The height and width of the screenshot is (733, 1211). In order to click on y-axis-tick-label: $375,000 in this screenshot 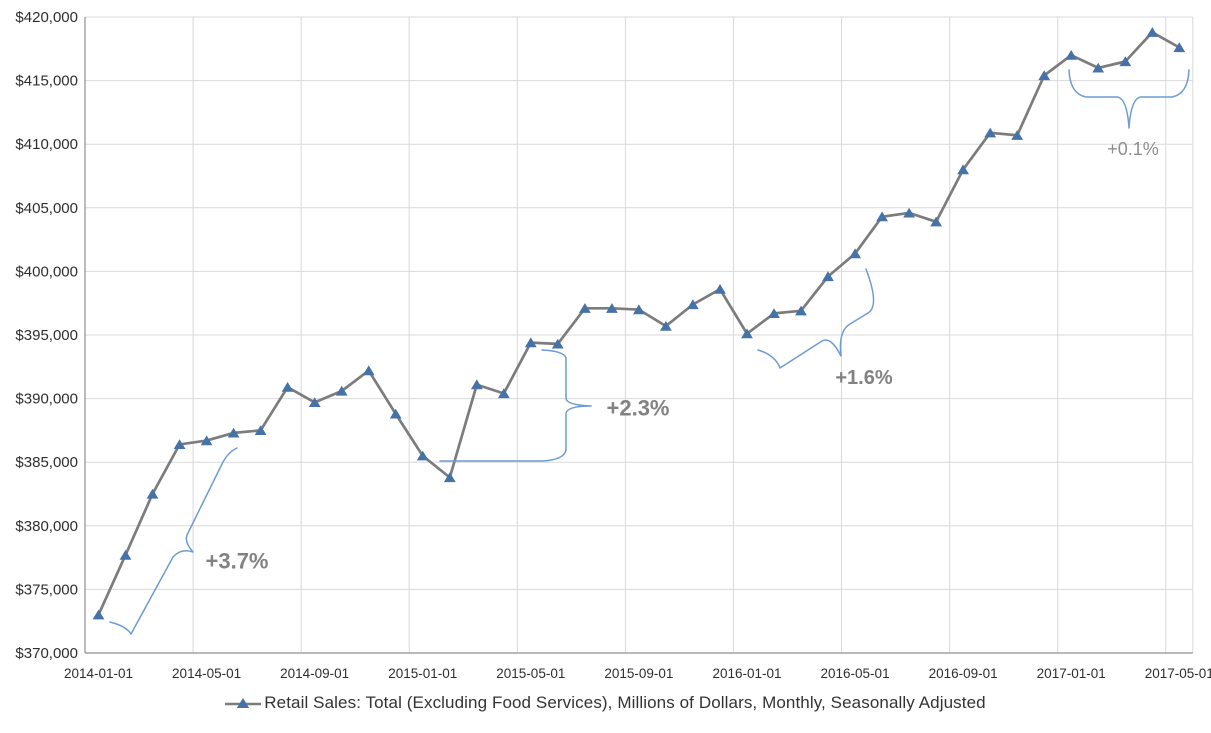, I will do `click(46, 589)`.